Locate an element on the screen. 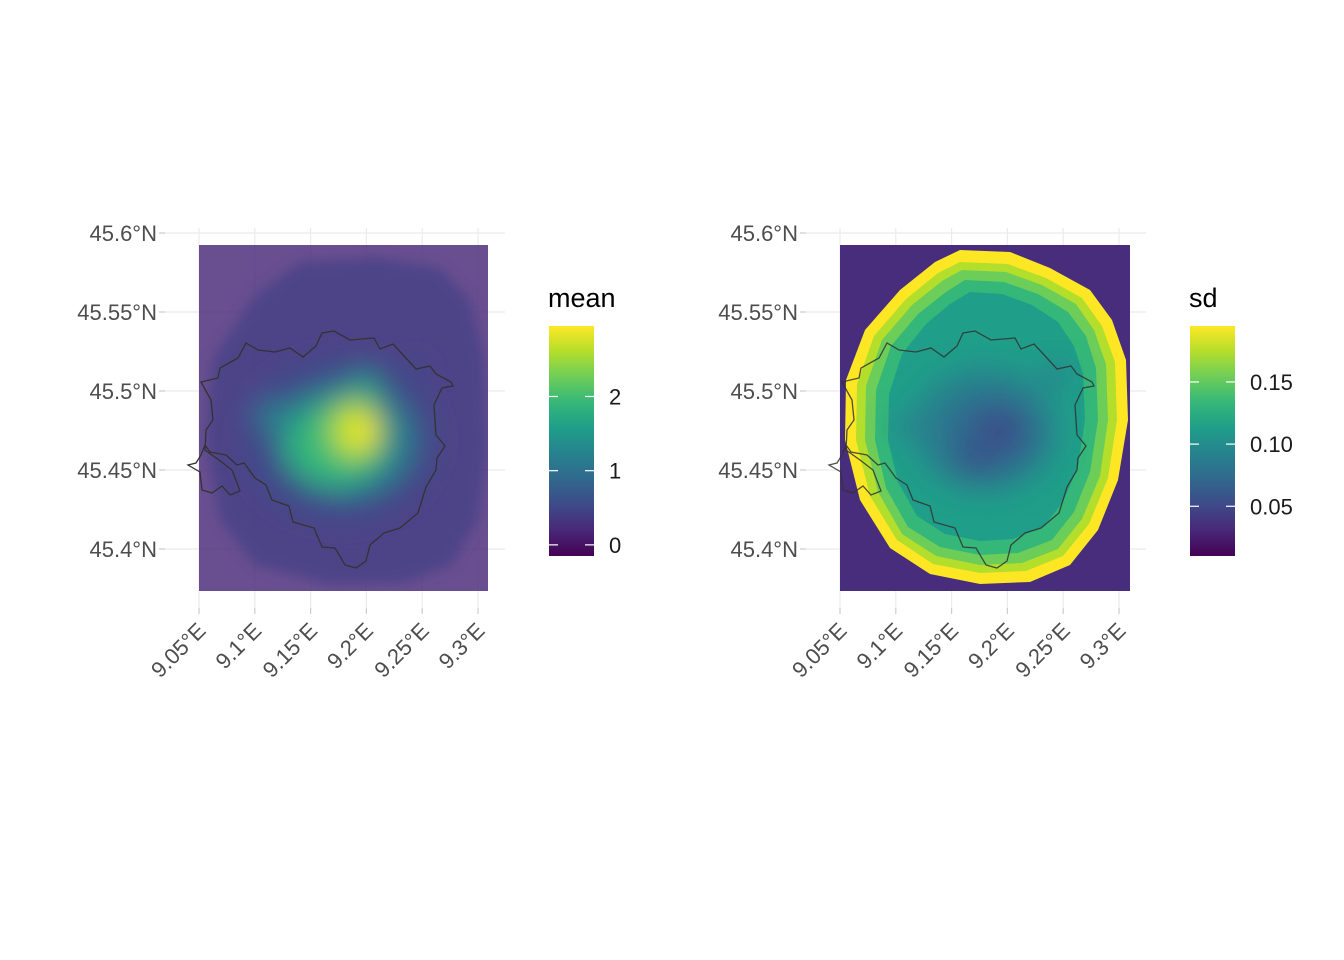 The height and width of the screenshot is (960, 1344). legend-title: mean is located at coordinates (582, 298).